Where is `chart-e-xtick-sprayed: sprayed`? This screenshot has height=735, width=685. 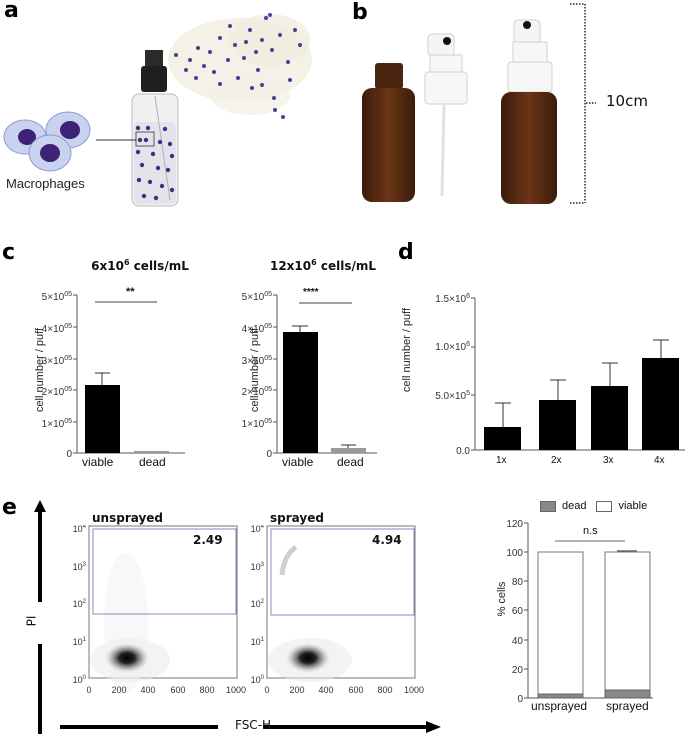
chart-e-xtick-sprayed: sprayed is located at coordinates (627, 706).